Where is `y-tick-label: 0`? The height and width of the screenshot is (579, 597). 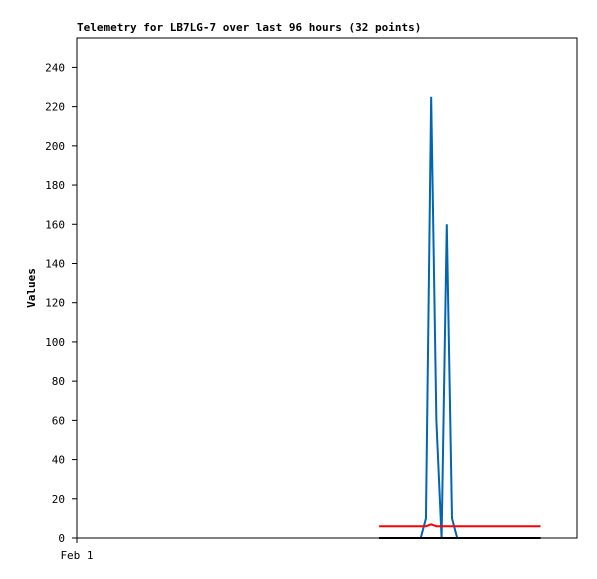
y-tick-label: 0 is located at coordinates (61, 538).